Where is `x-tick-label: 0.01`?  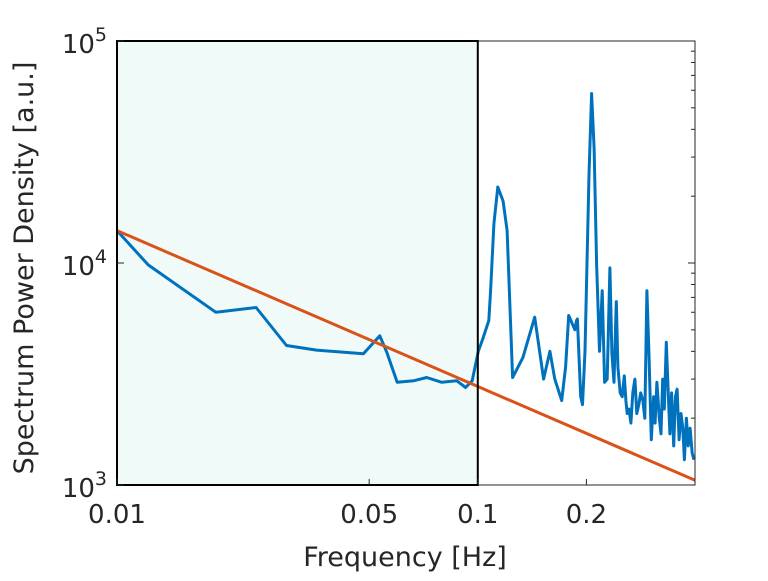
x-tick-label: 0.01 is located at coordinates (117, 515).